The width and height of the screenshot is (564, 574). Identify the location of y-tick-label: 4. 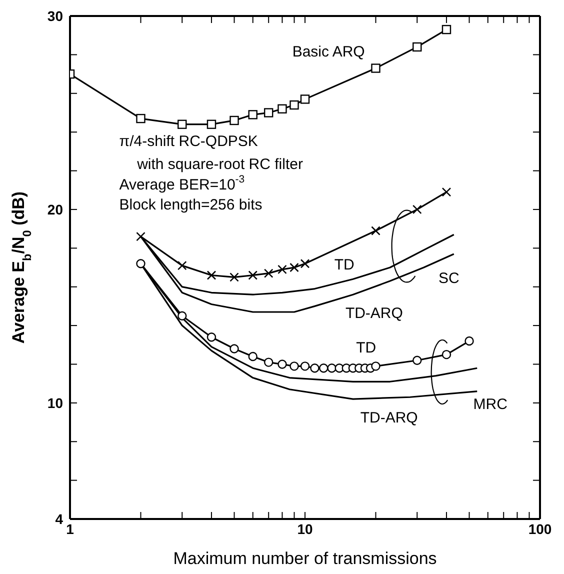
(59, 518).